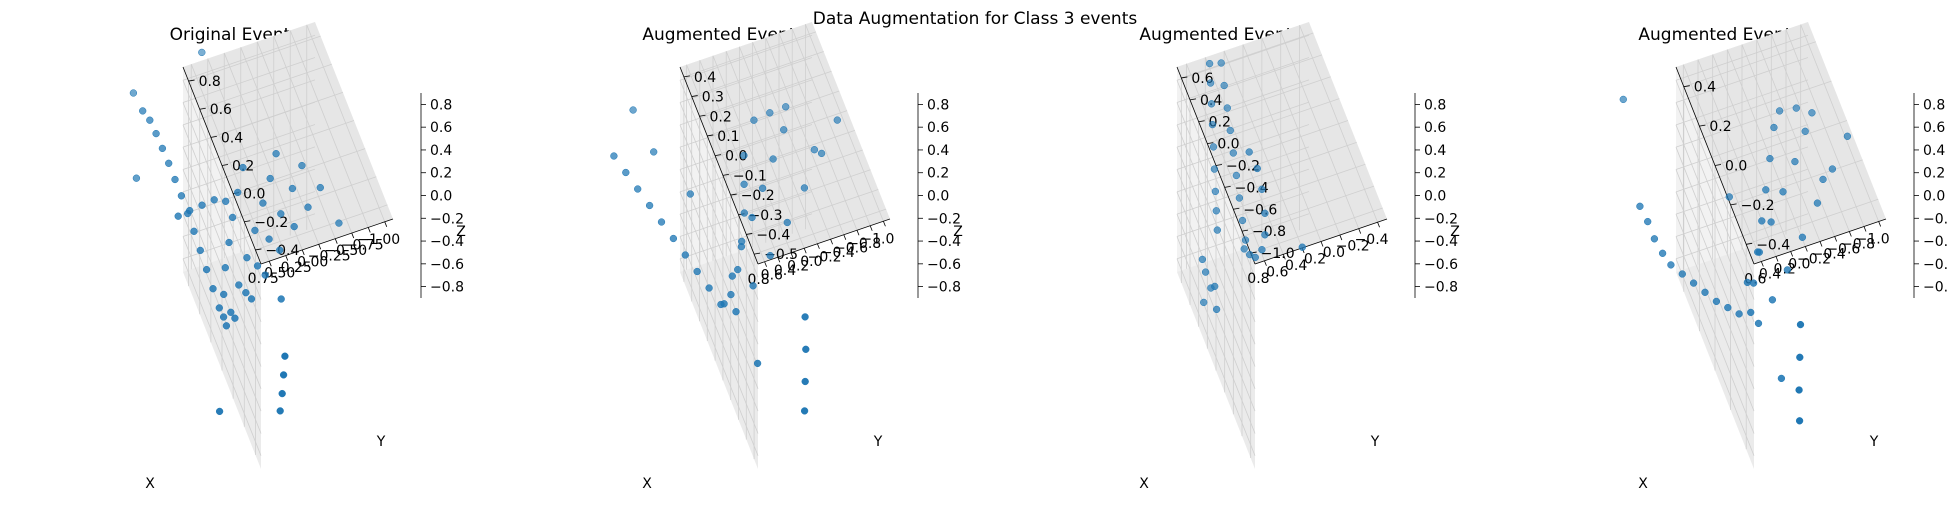 This screenshot has width=1947, height=518. I want to click on z-tick-label: −0.4, so click(447, 242).